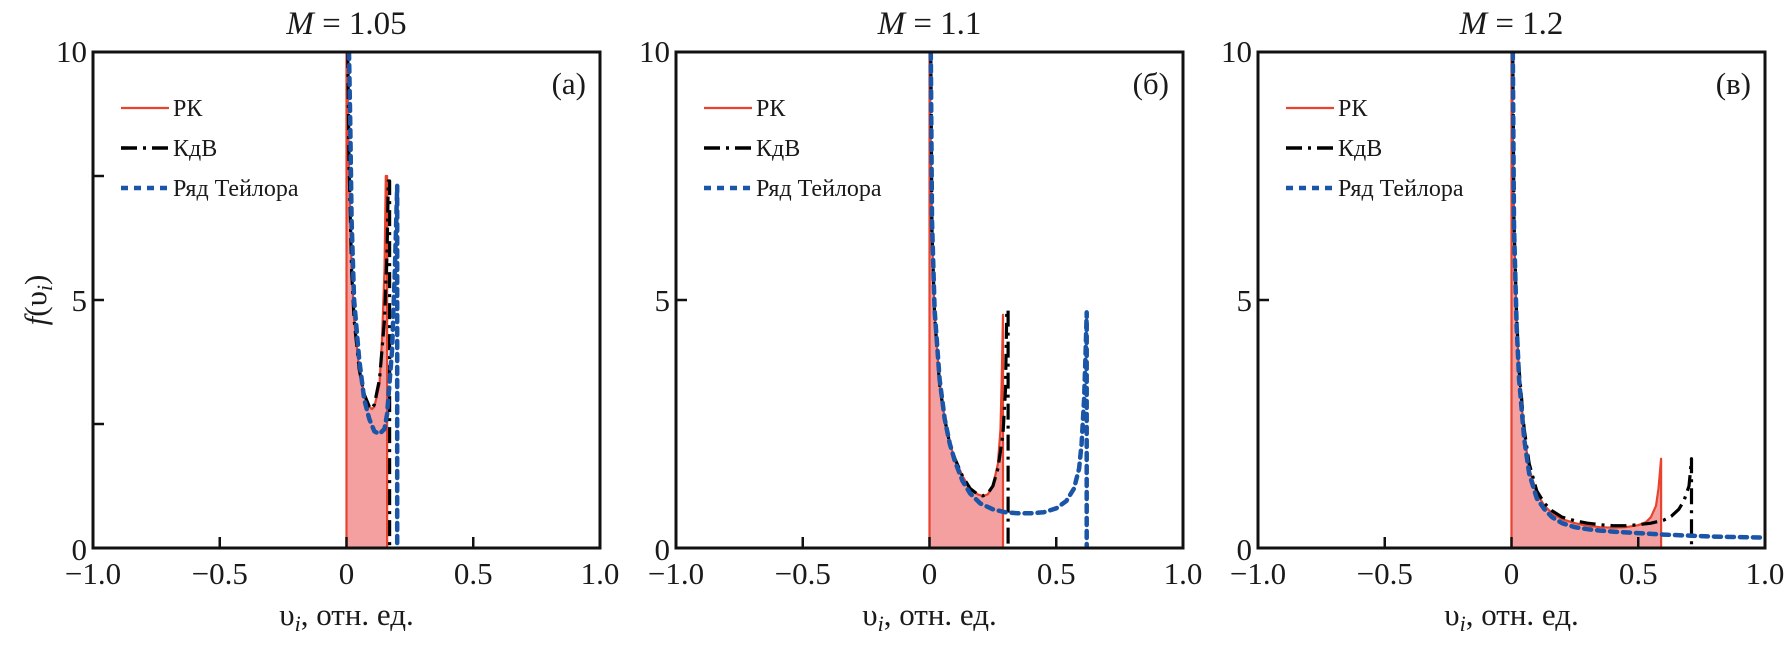 The width and height of the screenshot is (1788, 650). What do you see at coordinates (569, 83) in the screenshot?
I see `panel-tag: (a)` at bounding box center [569, 83].